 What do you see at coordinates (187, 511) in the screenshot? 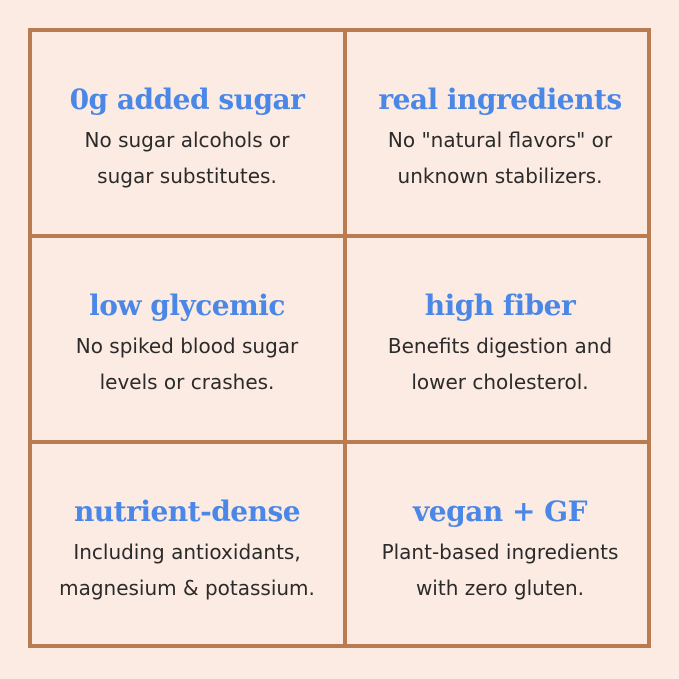
I see `feature-title: nutrient-dense` at bounding box center [187, 511].